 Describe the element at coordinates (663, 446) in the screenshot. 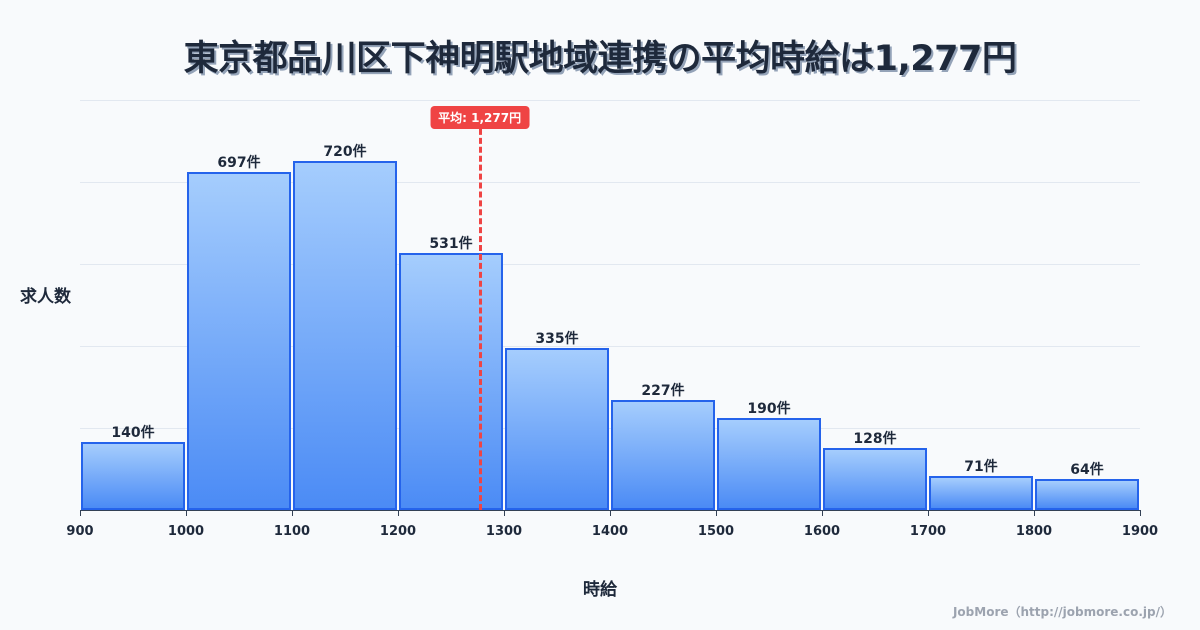

I see `histogram-bar: 227件` at that location.